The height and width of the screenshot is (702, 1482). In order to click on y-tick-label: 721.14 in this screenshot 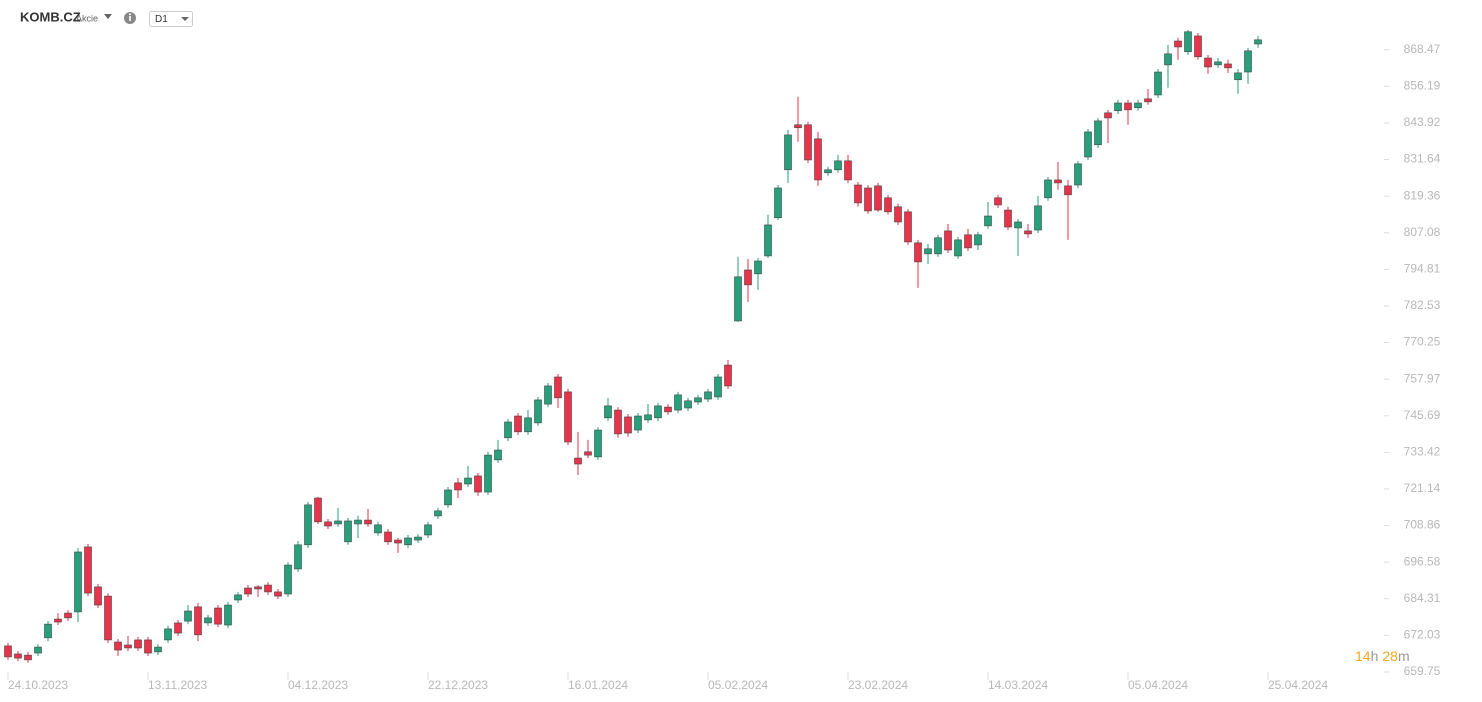, I will do `click(1422, 488)`.